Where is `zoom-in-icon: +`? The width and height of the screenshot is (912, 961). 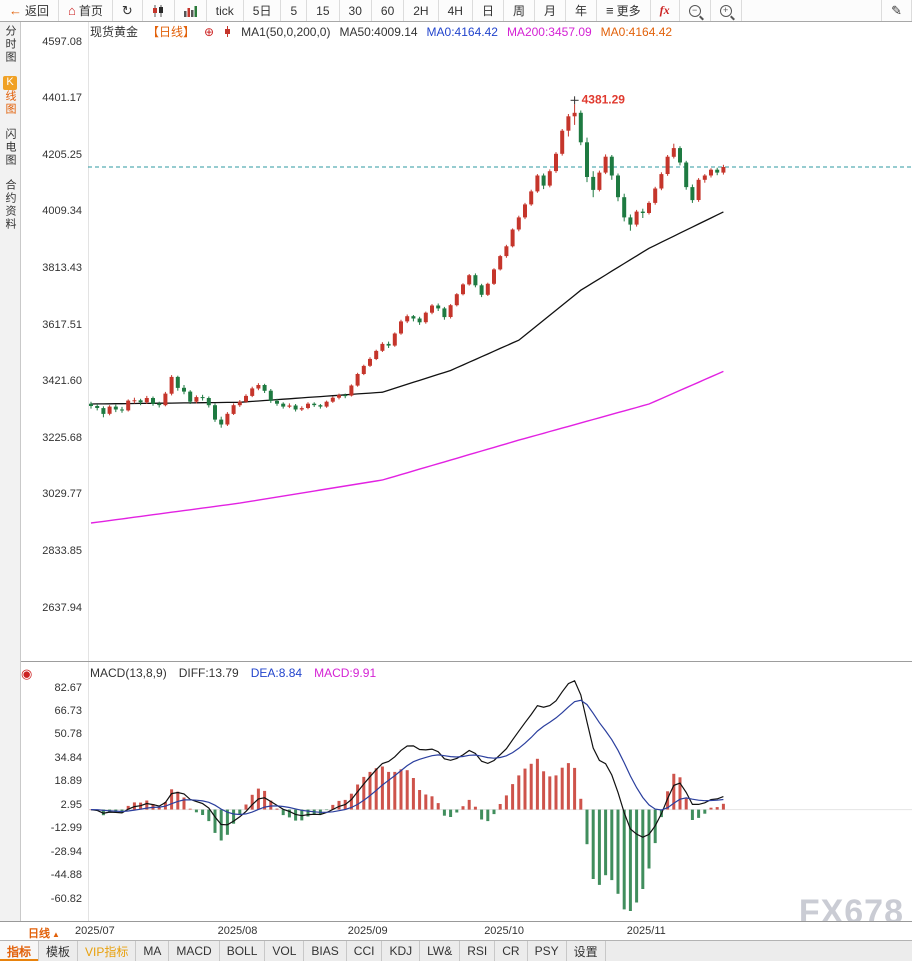
zoom-in-icon: + is located at coordinates (725, 10).